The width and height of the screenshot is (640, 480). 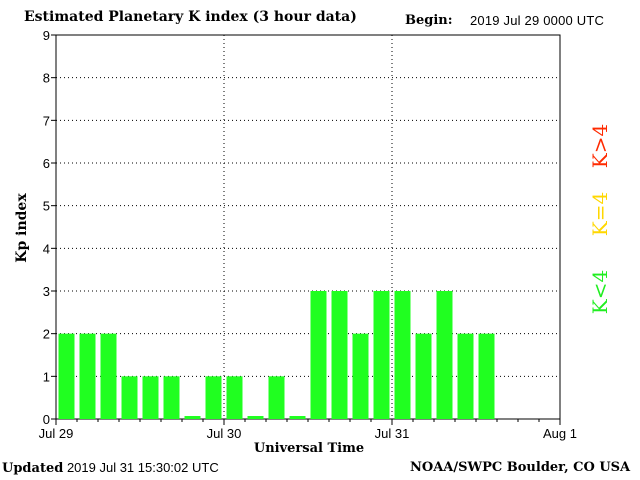 I want to click on x-tick-label: Aug 1, so click(x=560, y=433).